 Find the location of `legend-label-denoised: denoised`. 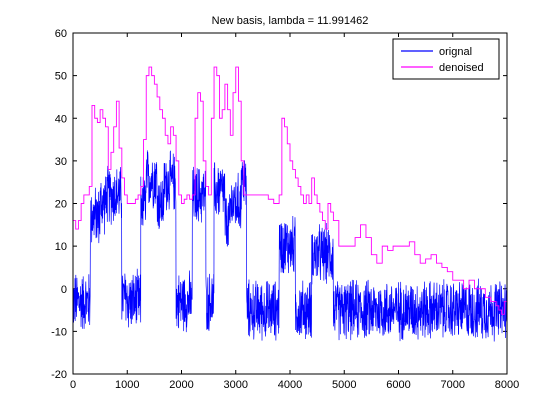

legend-label-denoised: denoised is located at coordinates (461, 68).